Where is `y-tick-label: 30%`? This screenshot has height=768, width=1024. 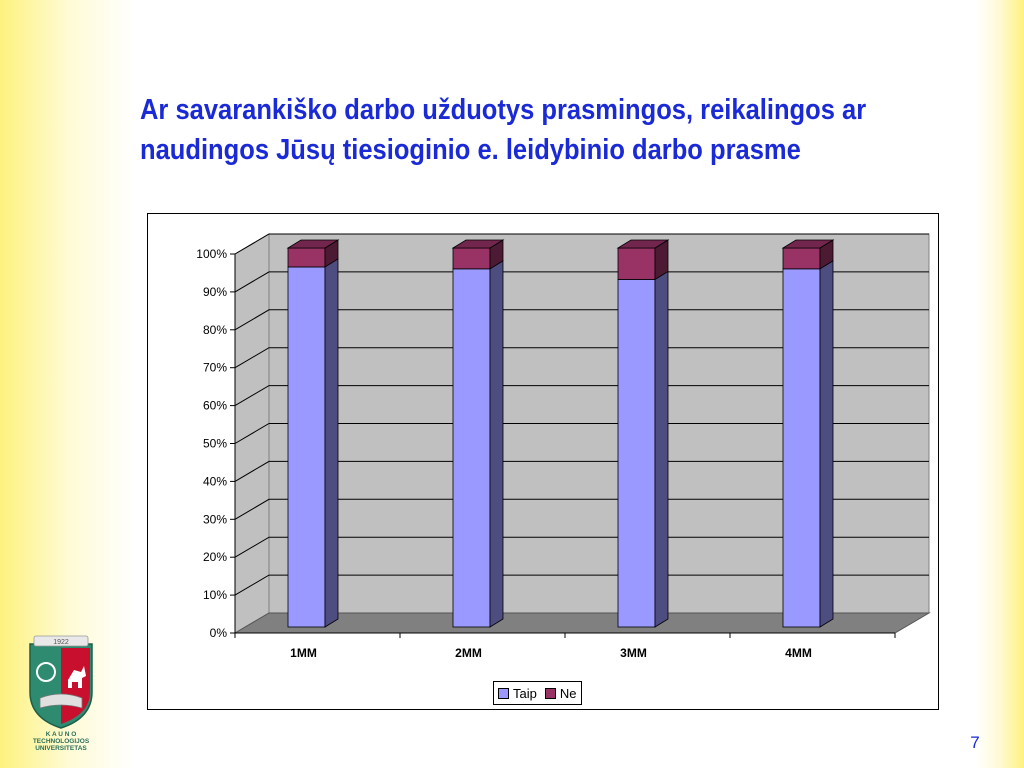
y-tick-label: 30% is located at coordinates (215, 519).